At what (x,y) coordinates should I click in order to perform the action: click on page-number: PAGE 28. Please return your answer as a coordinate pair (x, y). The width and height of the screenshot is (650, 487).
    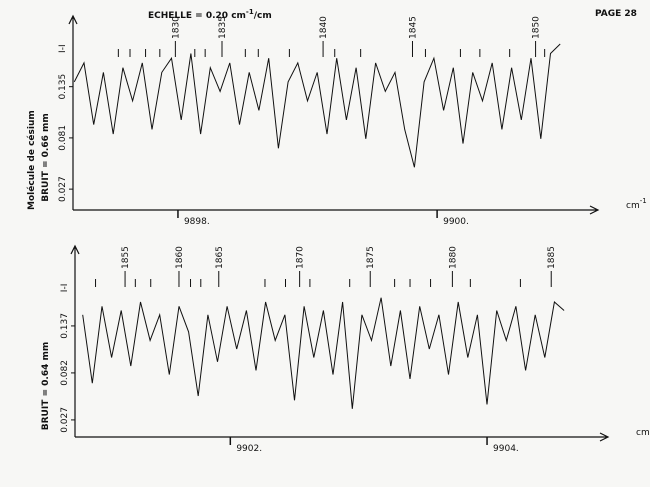
    Looking at the image, I should click on (616, 14).